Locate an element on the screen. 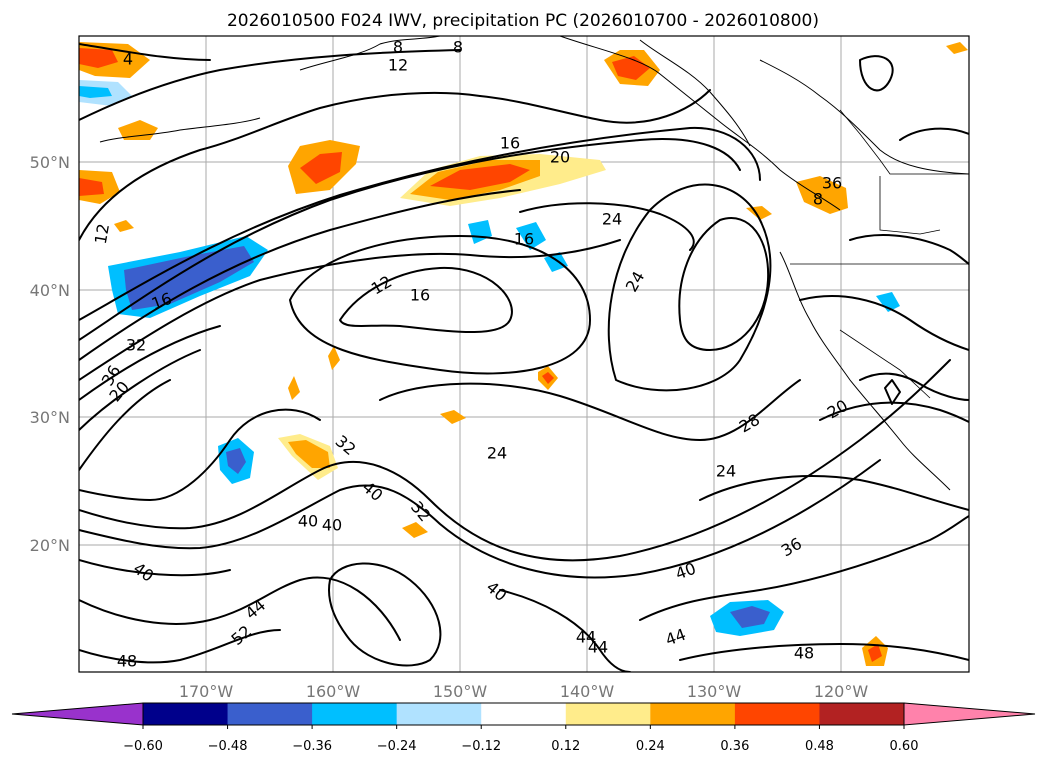 Image resolution: width=1047 pixels, height=765 pixels. lon-label: 160°W is located at coordinates (333, 691).